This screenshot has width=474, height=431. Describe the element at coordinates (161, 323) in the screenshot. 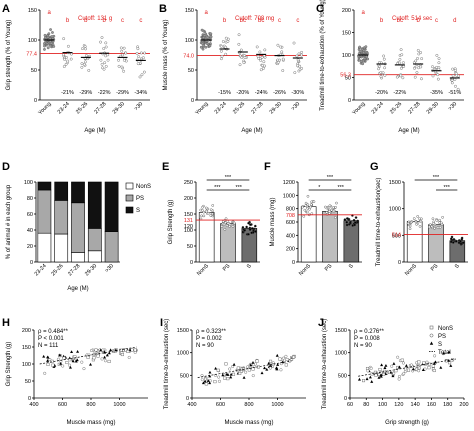

I see `panel-label: I` at that location.